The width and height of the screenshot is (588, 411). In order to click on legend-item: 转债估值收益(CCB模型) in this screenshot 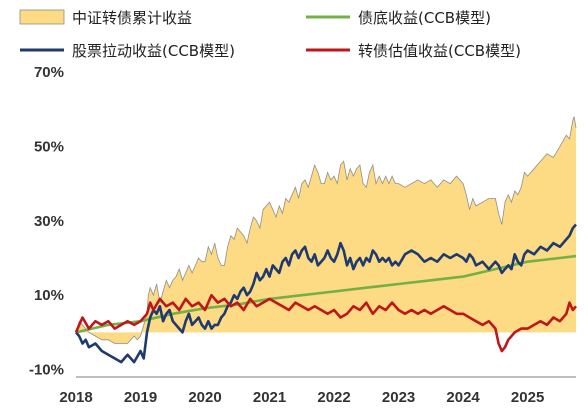, I will do `click(413, 51)`.